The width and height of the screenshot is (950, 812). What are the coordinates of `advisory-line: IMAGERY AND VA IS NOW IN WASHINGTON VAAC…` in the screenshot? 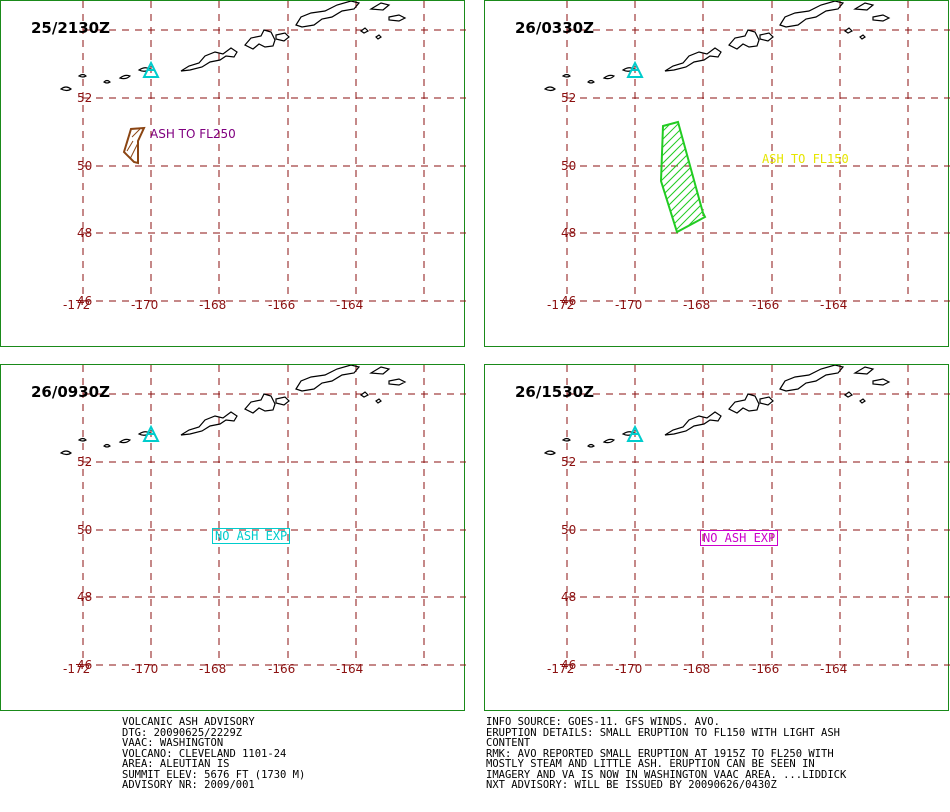 It's located at (666, 774).